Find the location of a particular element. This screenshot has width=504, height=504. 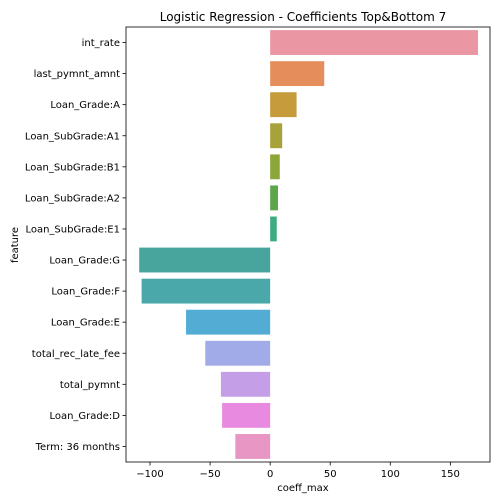

y-tick-label: Loan_SubGrade:B1 is located at coordinates (72, 167).